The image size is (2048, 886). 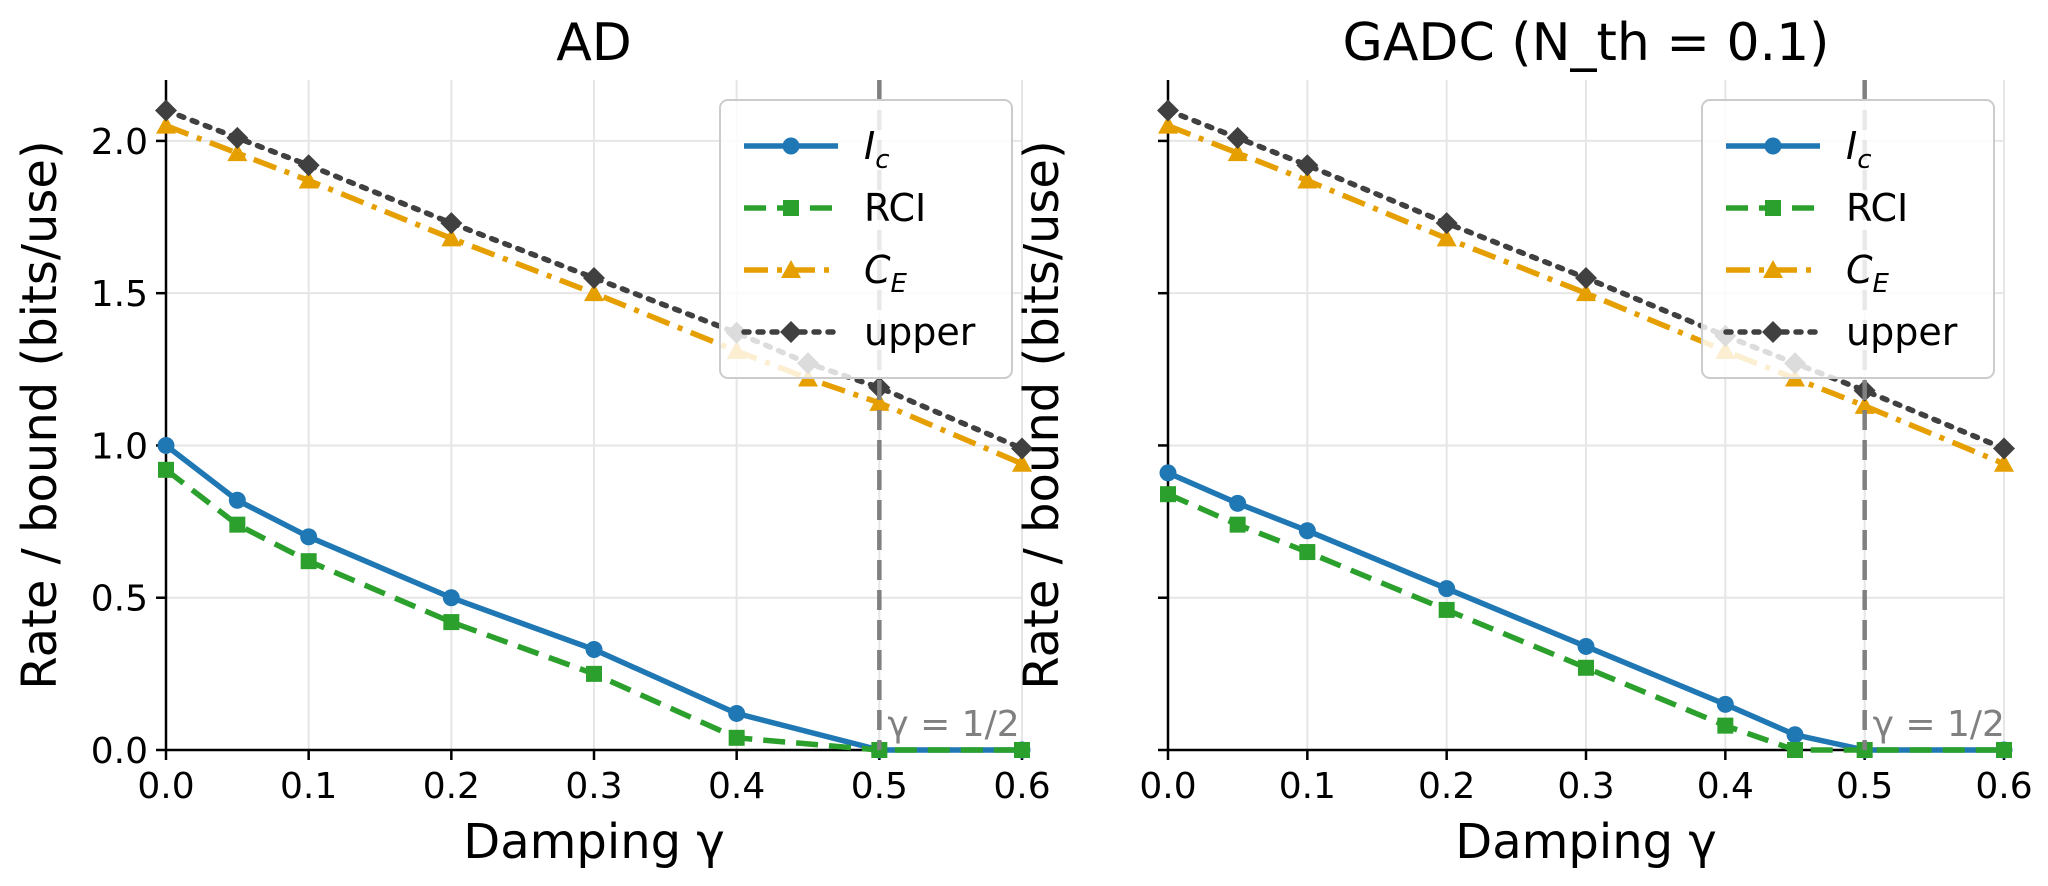 What do you see at coordinates (1773, 146) in the screenshot?
I see `legend-marker-ic` at bounding box center [1773, 146].